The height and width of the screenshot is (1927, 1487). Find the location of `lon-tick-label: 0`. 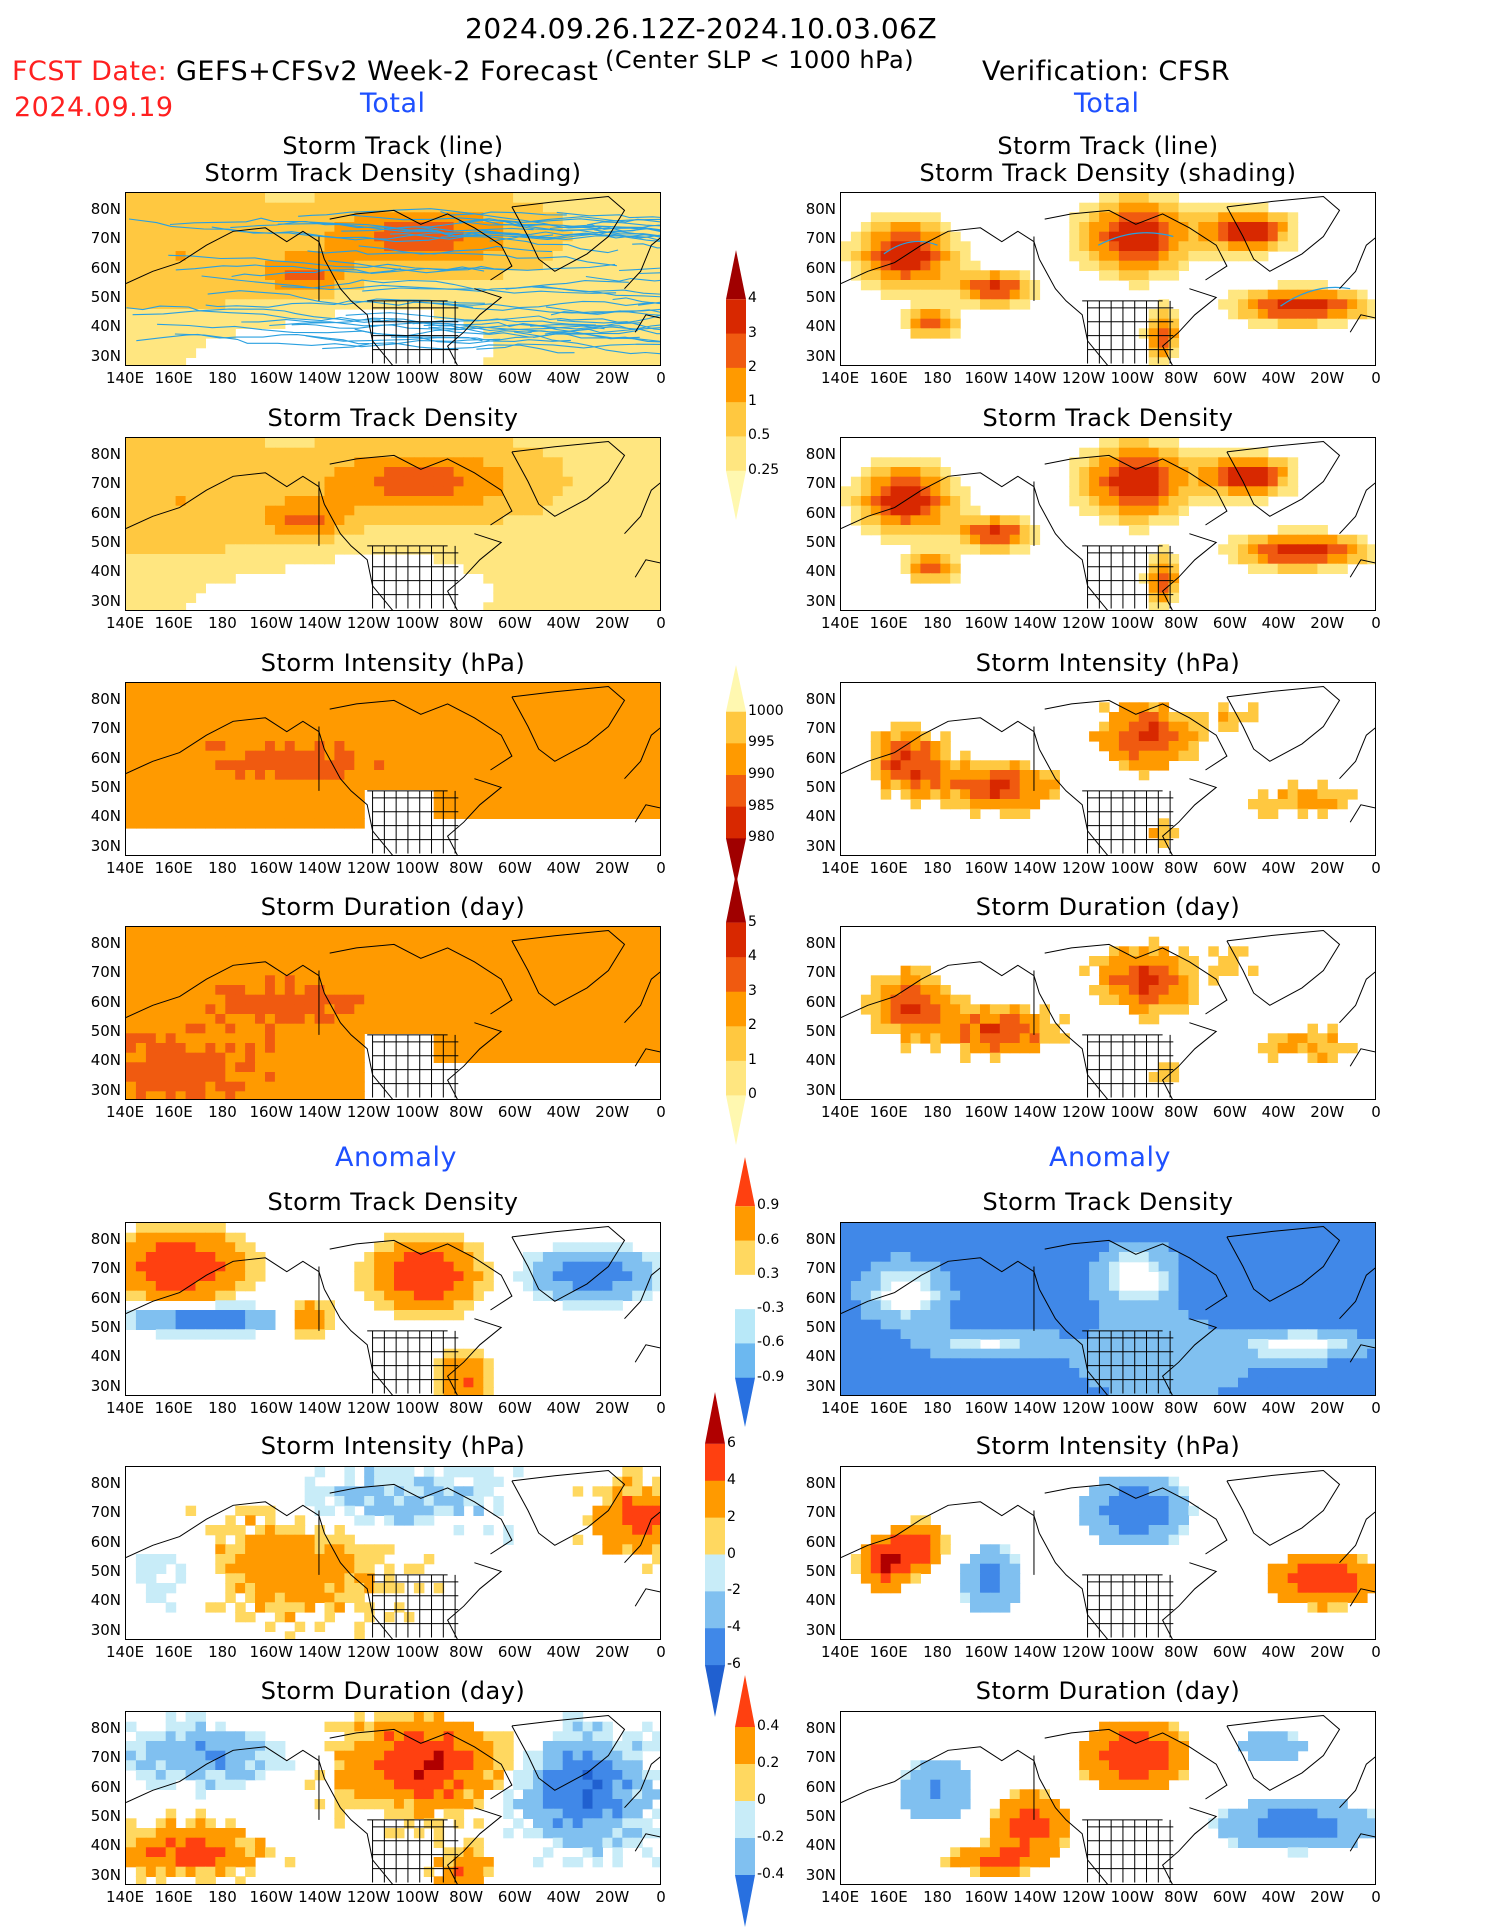

lon-tick-label: 0 is located at coordinates (661, 1112).